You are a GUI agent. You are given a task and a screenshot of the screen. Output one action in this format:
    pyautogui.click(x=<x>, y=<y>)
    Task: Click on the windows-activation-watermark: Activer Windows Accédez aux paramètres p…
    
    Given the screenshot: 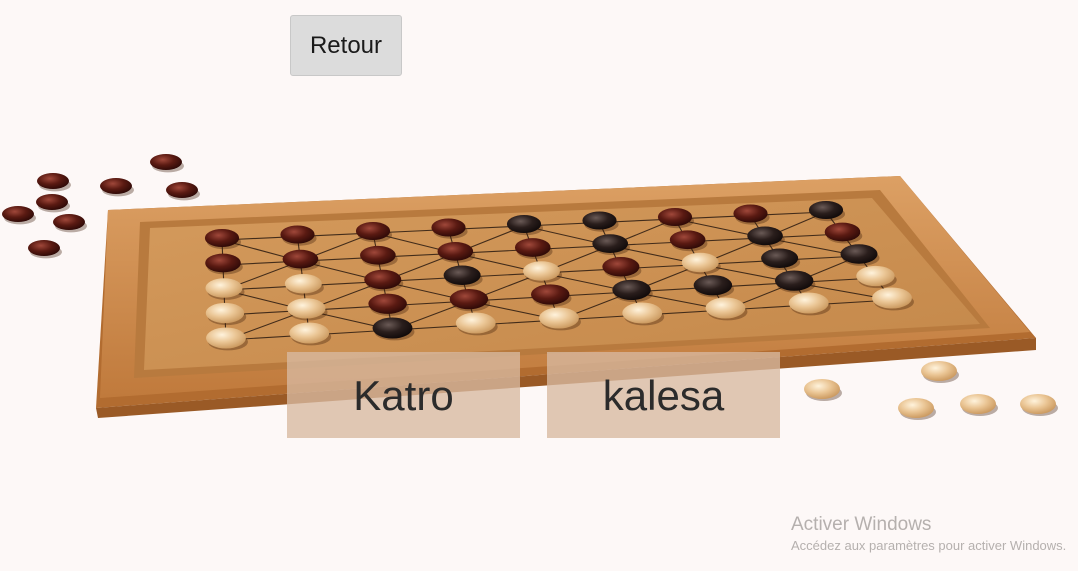 What is the action you would take?
    pyautogui.click(x=934, y=535)
    